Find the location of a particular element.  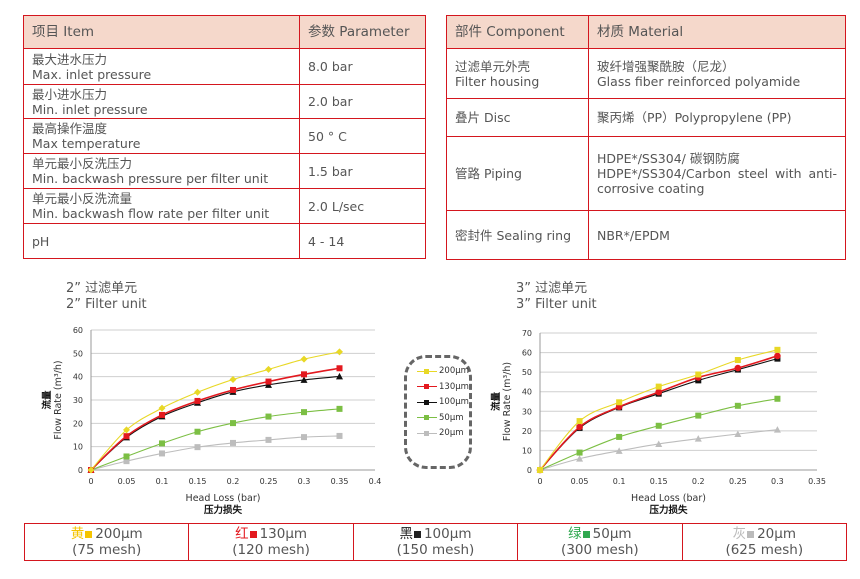

mesh-count: (300 mesh) is located at coordinates (600, 550).